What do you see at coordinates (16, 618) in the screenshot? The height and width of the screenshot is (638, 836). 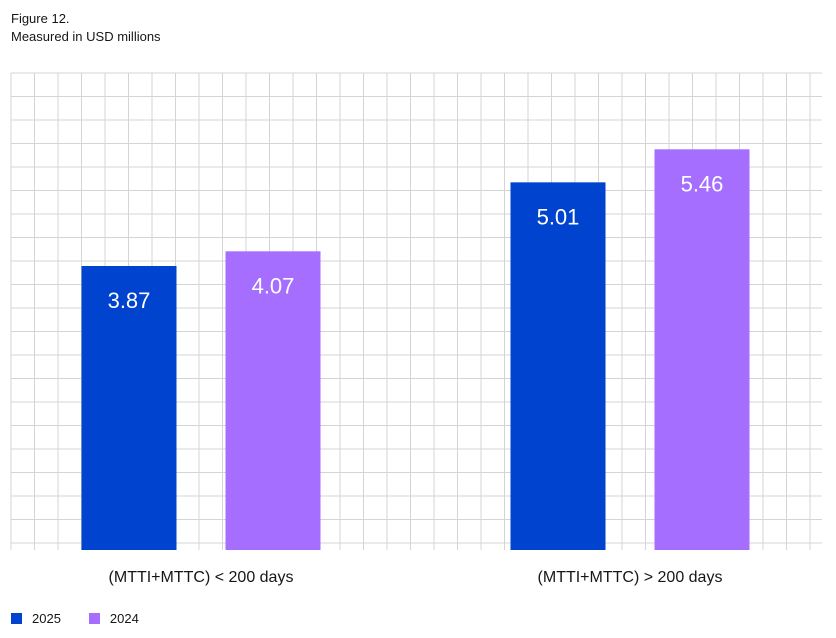 I see `legend-swatch-2025` at bounding box center [16, 618].